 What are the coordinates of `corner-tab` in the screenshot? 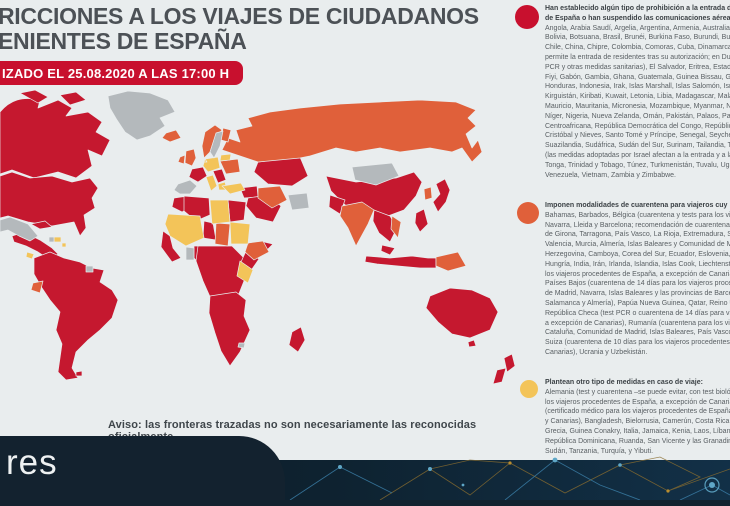 It's located at (142, 471).